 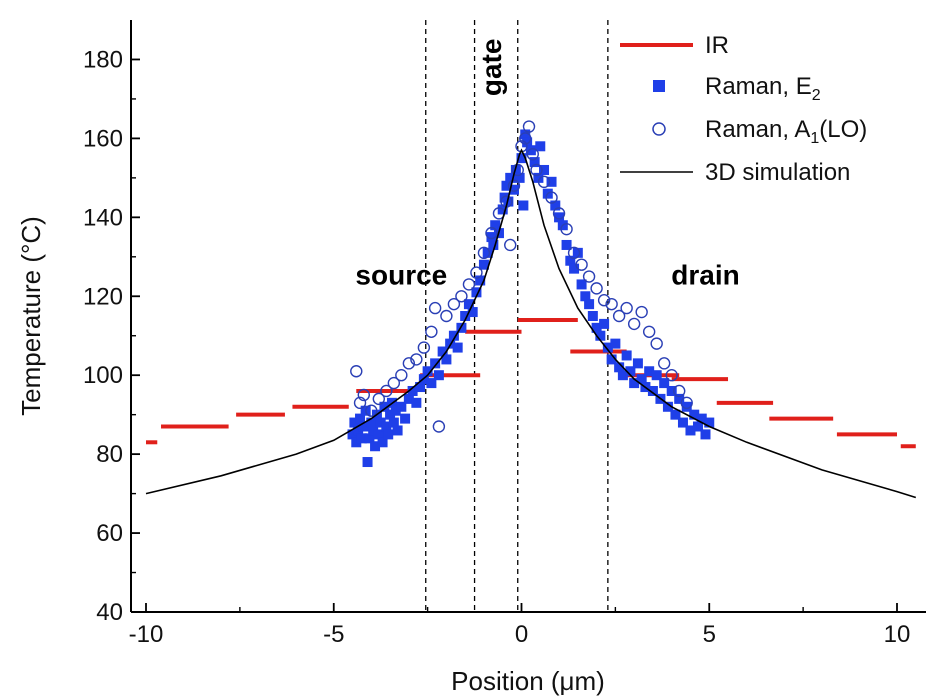 I want to click on legend-label: 3D simulation, so click(x=777, y=172).